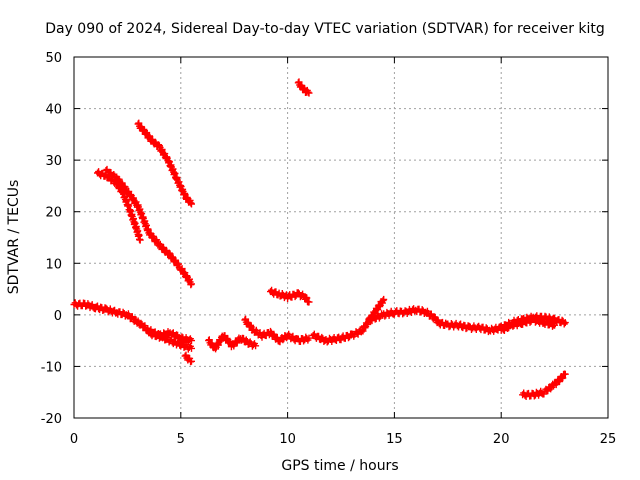 The width and height of the screenshot is (640, 480). Describe the element at coordinates (394, 439) in the screenshot. I see `x-tick-label: 15` at that location.